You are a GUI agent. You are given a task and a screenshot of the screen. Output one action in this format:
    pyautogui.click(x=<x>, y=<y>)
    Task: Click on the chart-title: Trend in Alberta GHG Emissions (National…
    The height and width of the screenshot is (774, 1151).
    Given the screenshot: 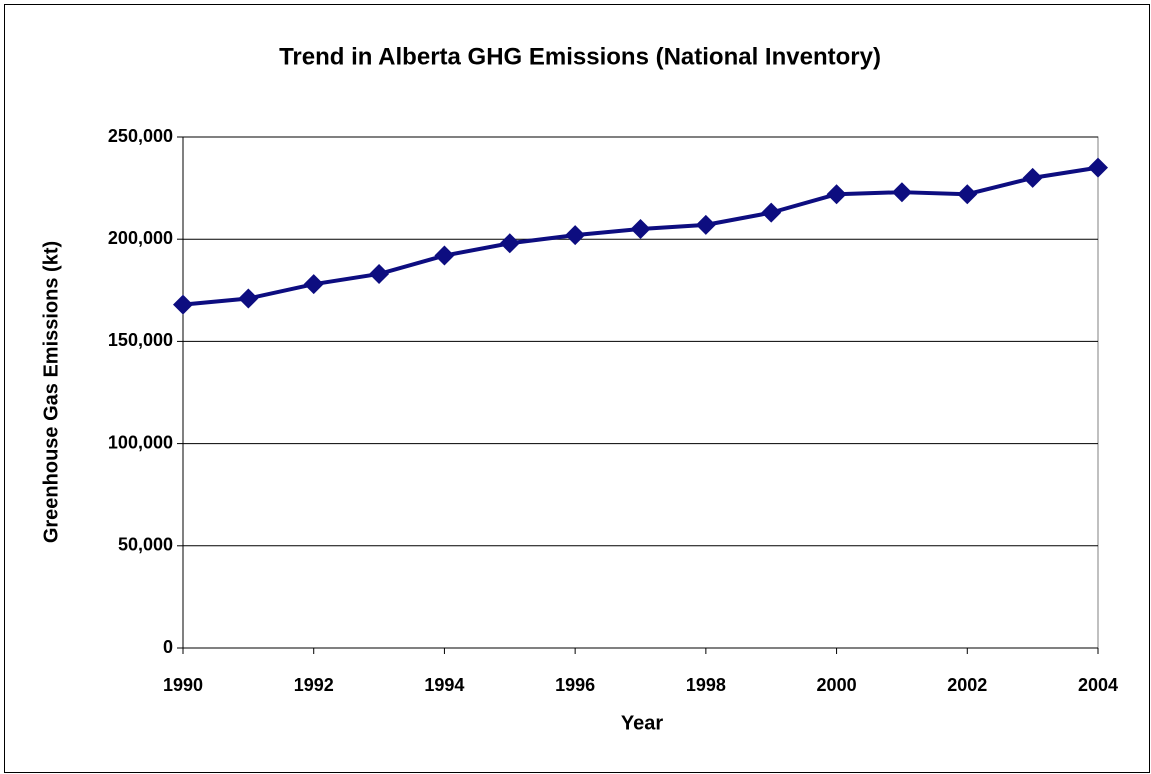 What is the action you would take?
    pyautogui.click(x=580, y=56)
    